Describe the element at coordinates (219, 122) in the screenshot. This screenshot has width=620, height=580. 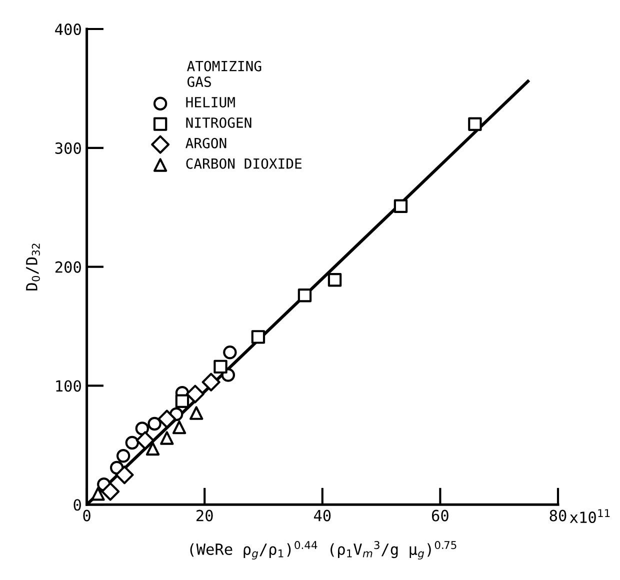
I see `legend-label: NITROGEN` at that location.